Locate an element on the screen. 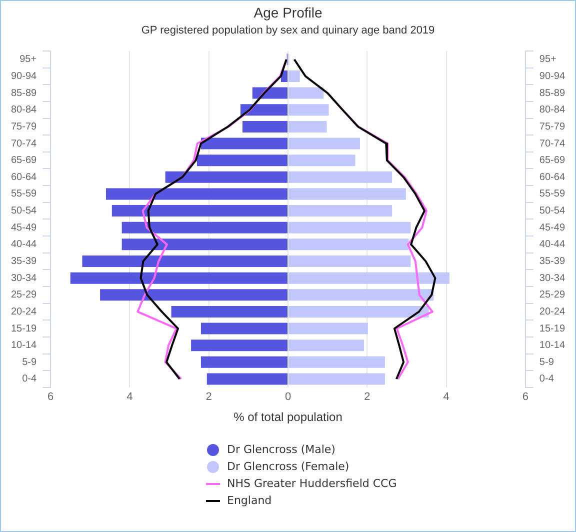 Image resolution: width=576 pixels, height=532 pixels. category-label: 35-39 is located at coordinates (552, 261).